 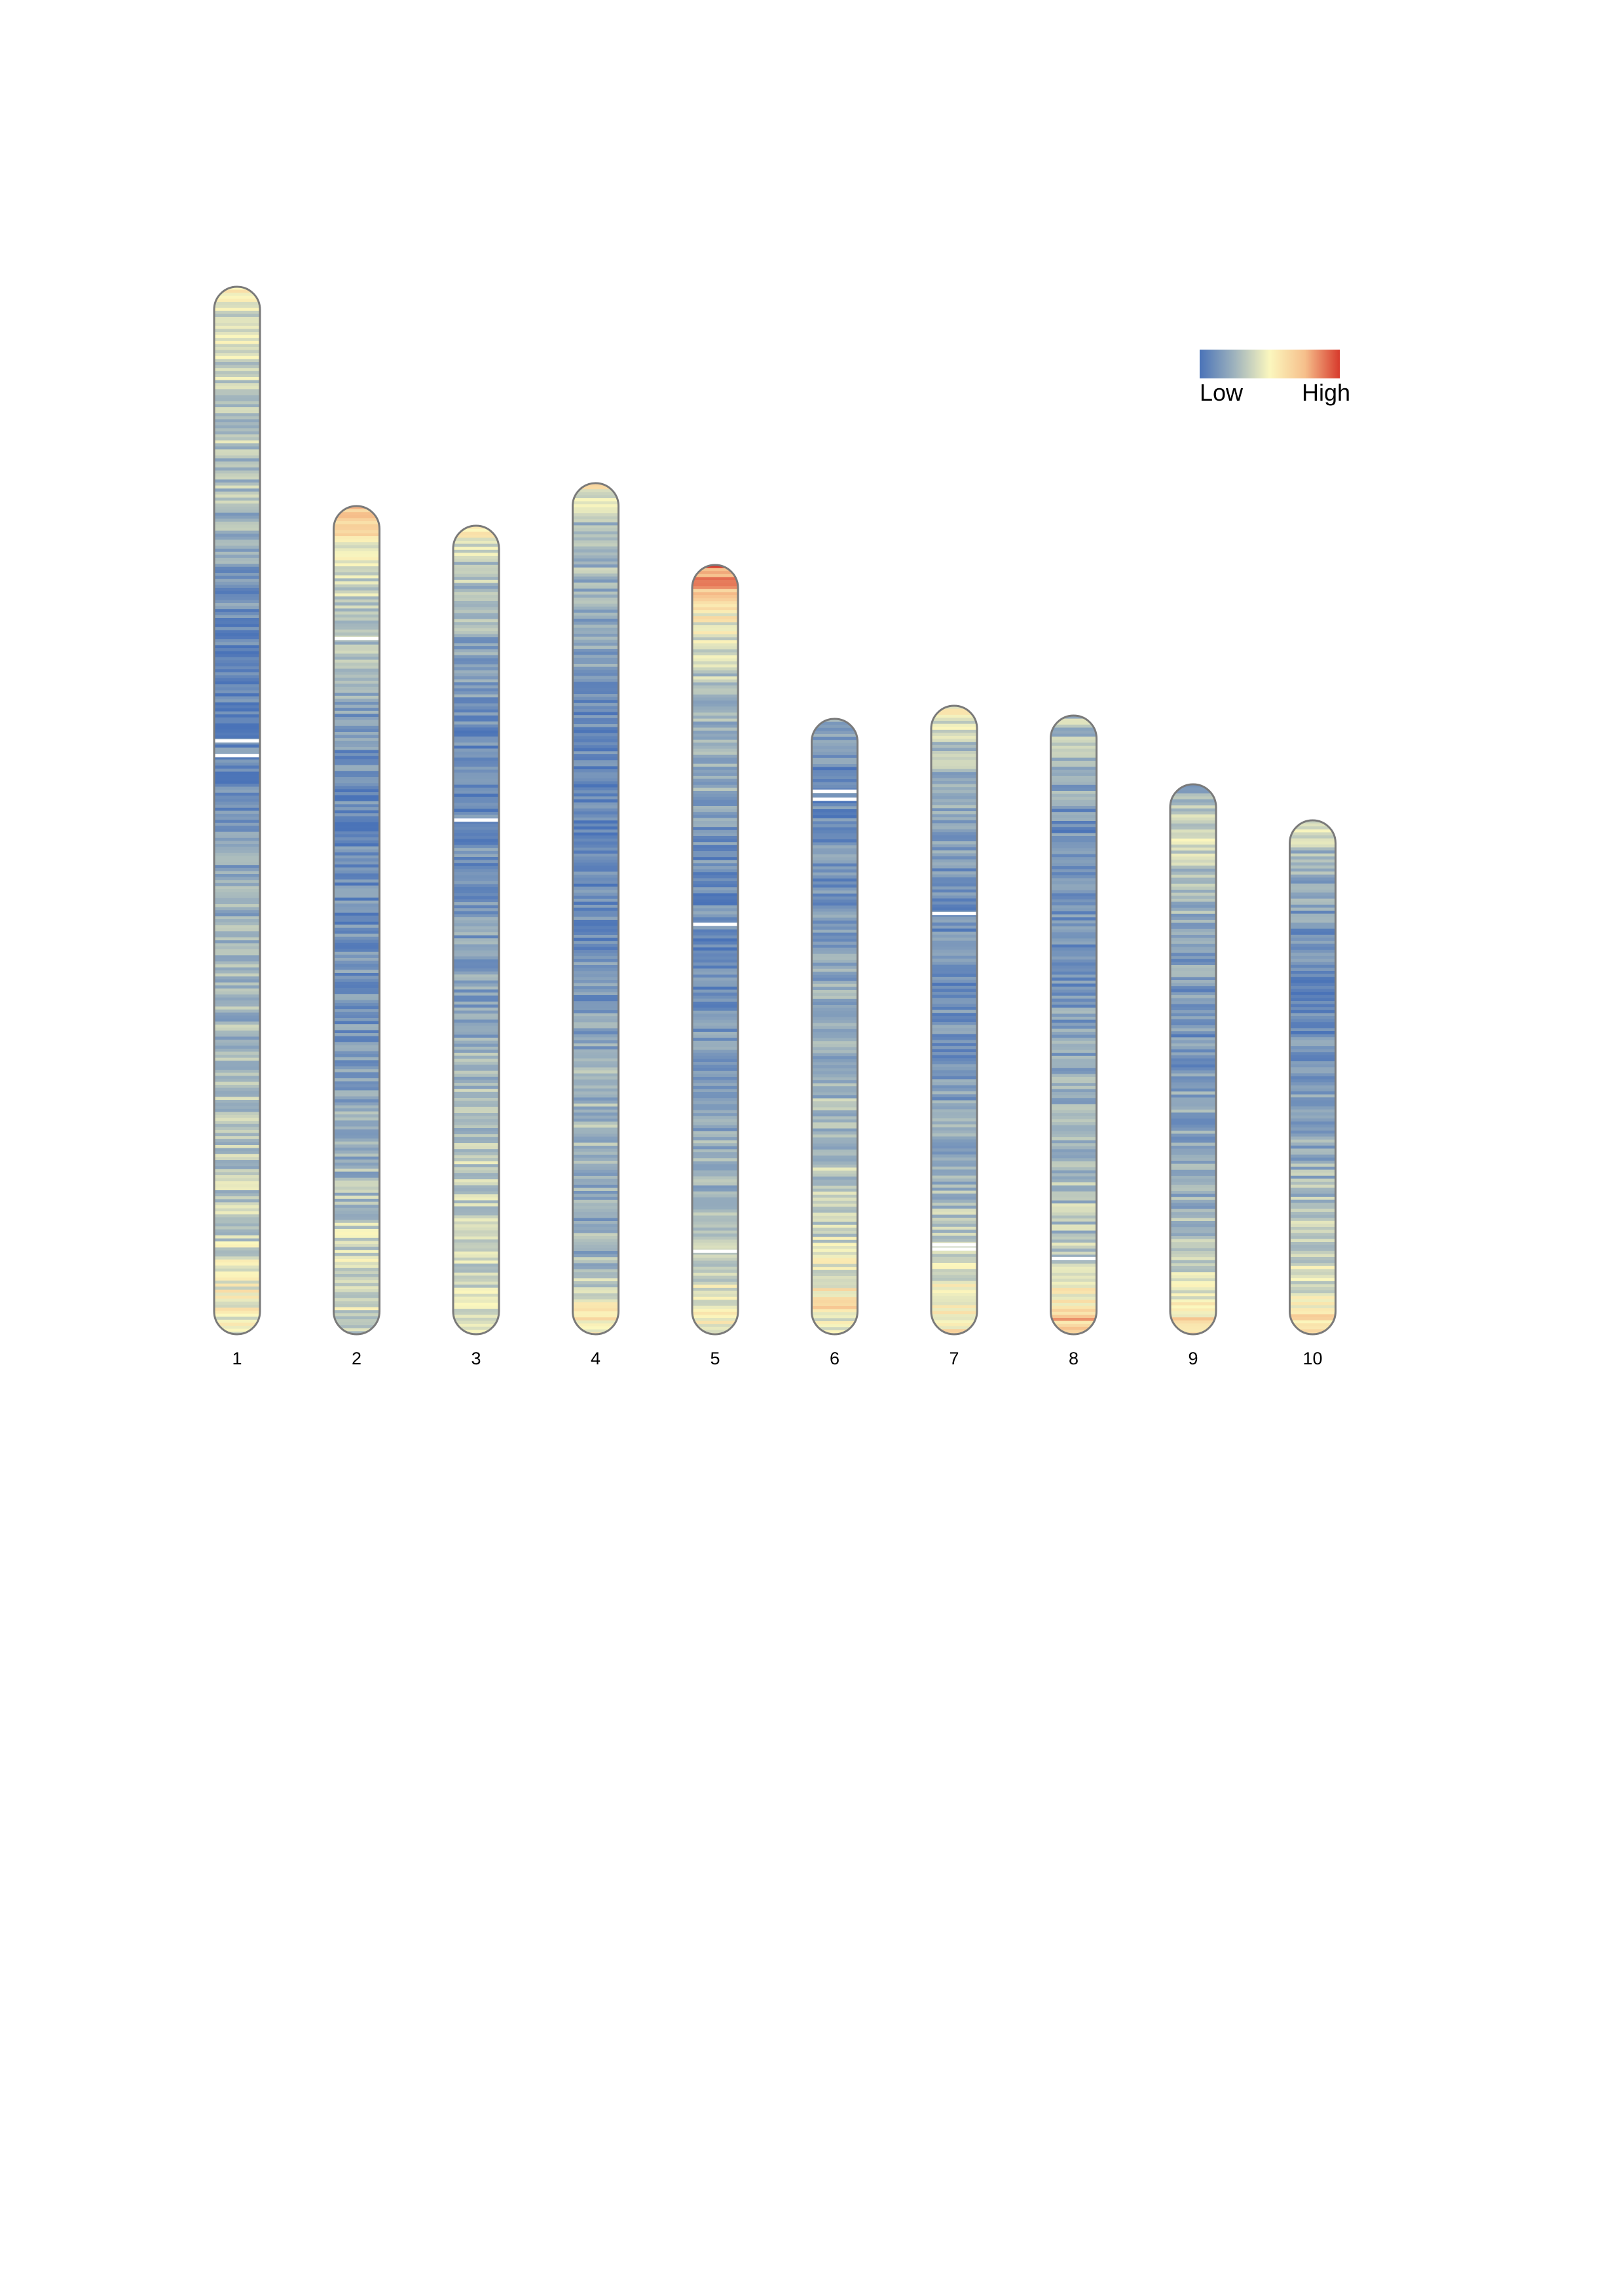 What do you see at coordinates (835, 1358) in the screenshot?
I see `chromosome-label: 6` at bounding box center [835, 1358].